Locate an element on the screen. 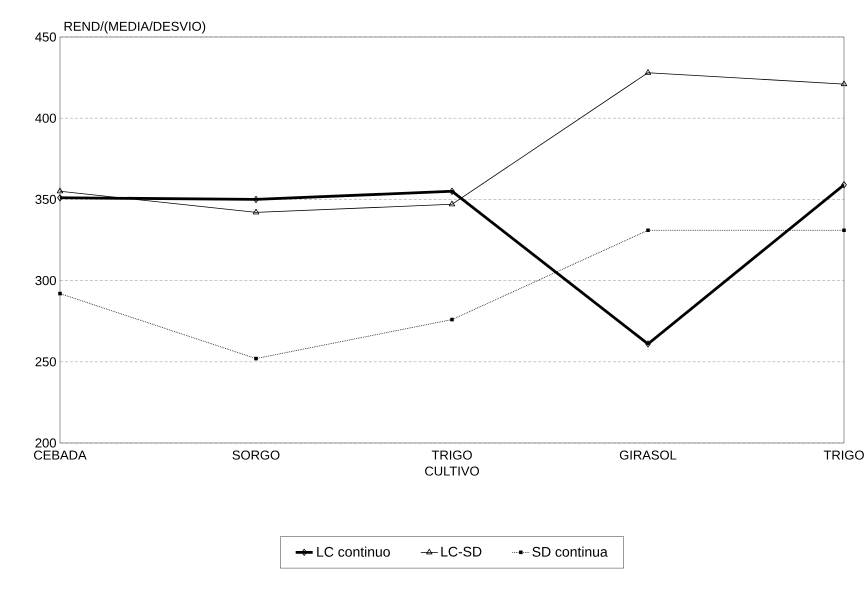  legend-label: LC continuo is located at coordinates (353, 551).